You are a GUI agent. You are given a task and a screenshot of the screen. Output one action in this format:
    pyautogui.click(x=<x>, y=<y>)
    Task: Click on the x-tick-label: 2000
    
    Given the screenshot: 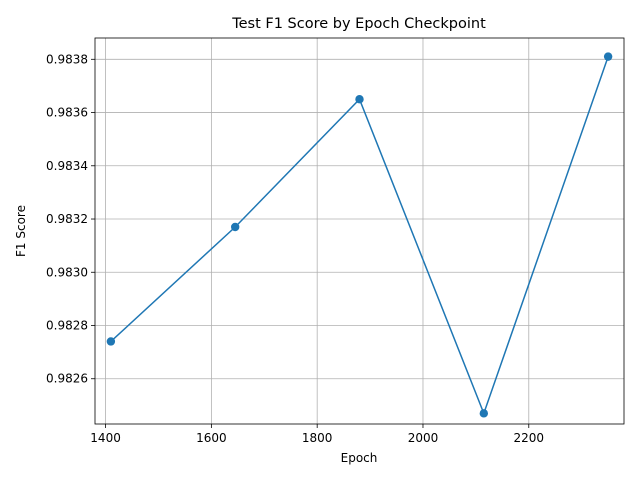 What is the action you would take?
    pyautogui.click(x=423, y=438)
    